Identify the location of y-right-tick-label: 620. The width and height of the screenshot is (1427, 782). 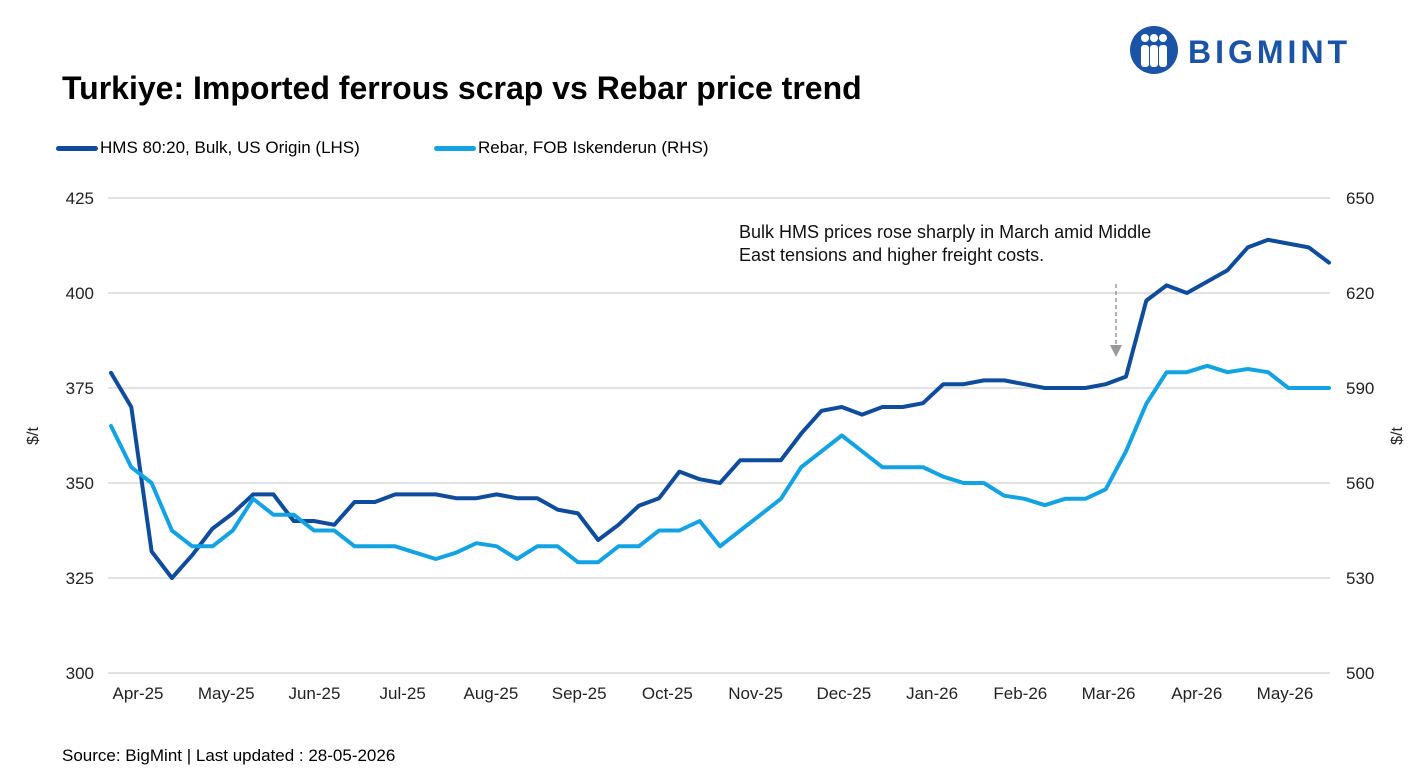
(1360, 293).